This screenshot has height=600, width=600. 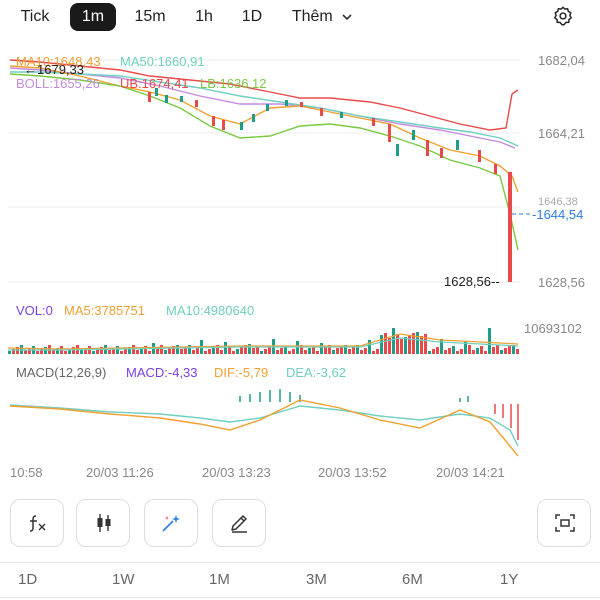 I want to click on time-label-2: 20/03 11:26, so click(x=120, y=472).